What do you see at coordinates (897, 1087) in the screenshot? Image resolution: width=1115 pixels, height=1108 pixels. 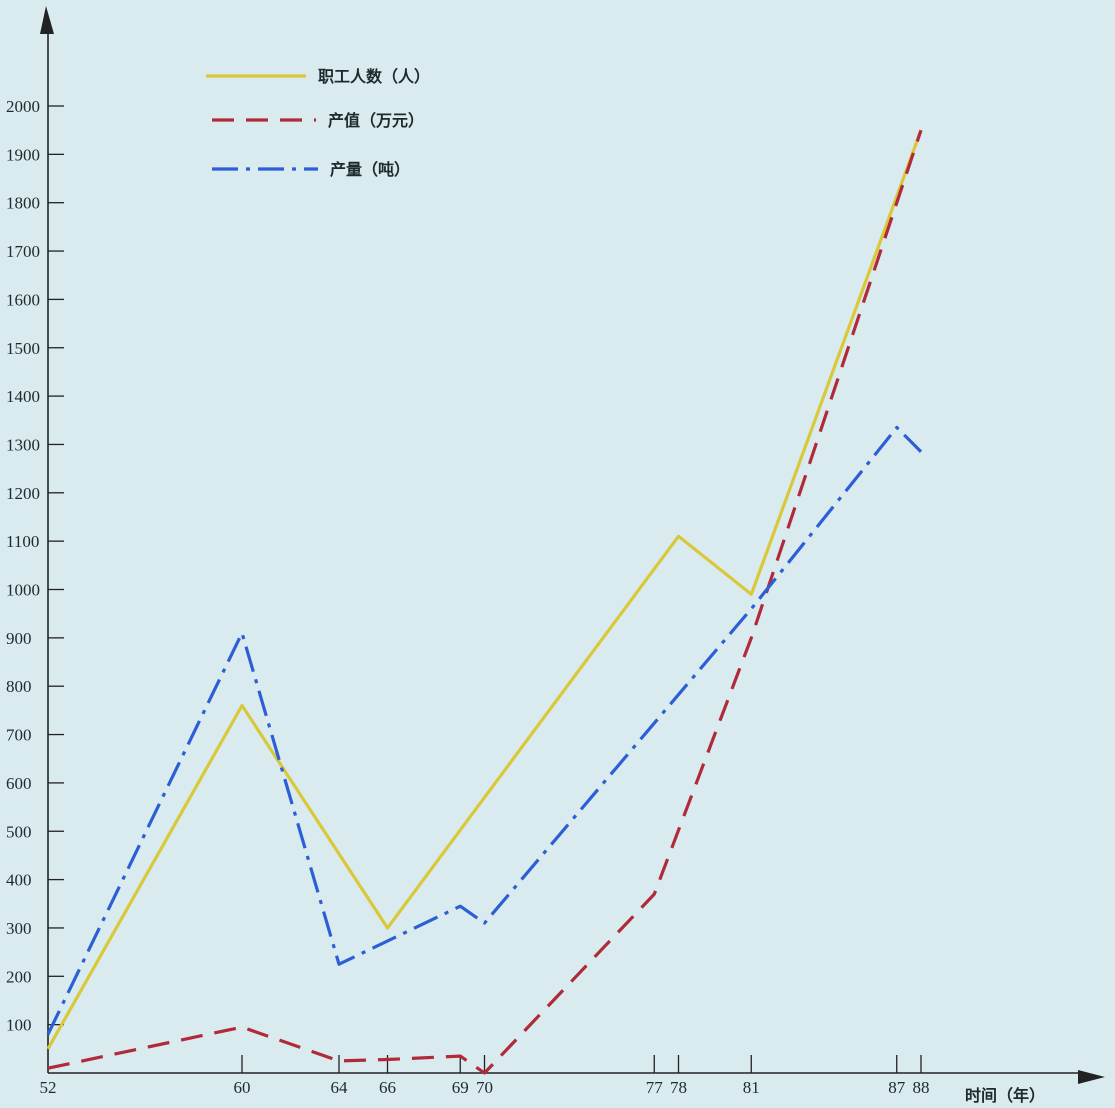 I see `x-tick-label: 87` at bounding box center [897, 1087].